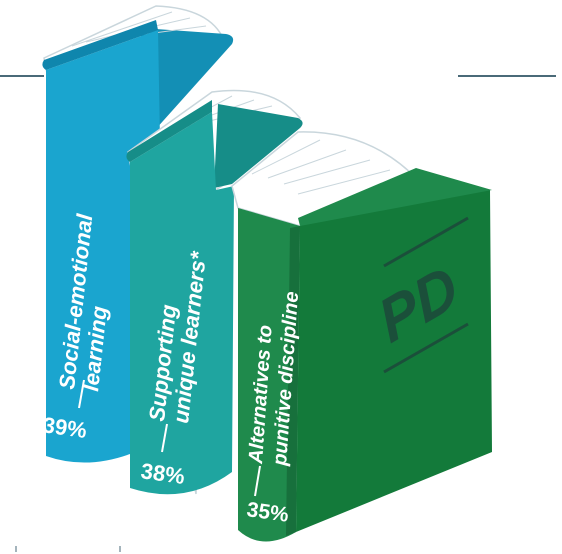 This screenshot has width=562, height=554. I want to click on book-2-cover, so click(258, 146).